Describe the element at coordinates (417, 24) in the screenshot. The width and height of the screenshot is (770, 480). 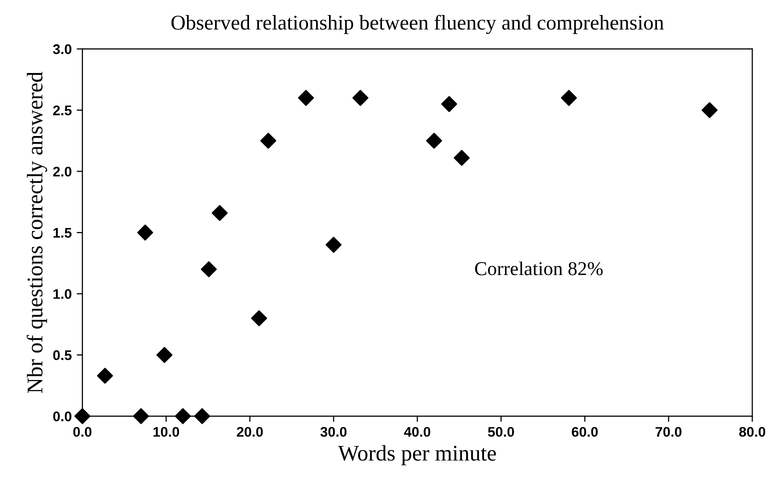
I see `chart-title: Observed relationship between fluency and comprehension` at that location.